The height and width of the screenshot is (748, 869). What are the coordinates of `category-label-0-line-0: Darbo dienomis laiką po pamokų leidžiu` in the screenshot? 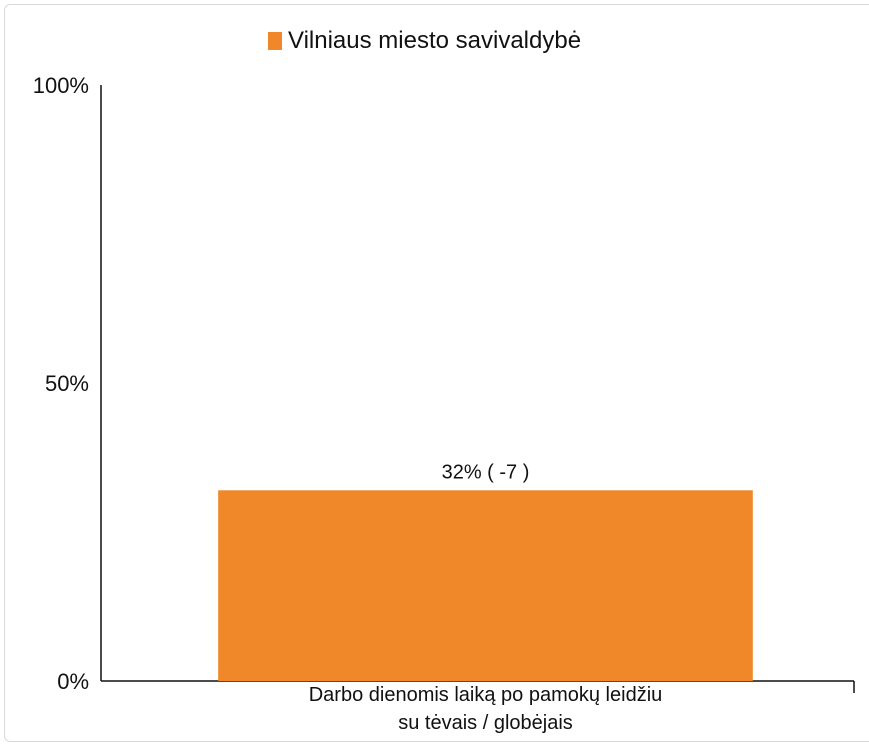 It's located at (486, 695).